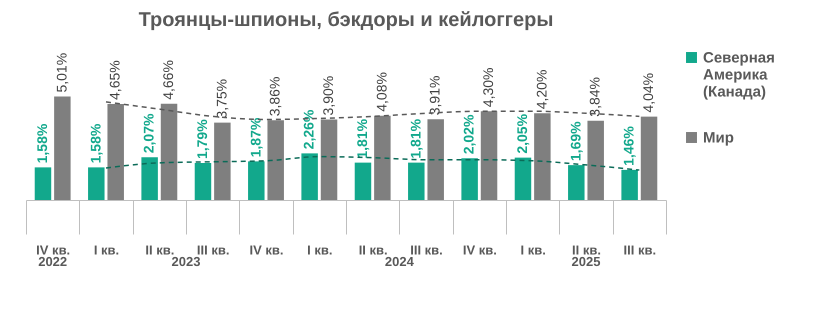  I want to click on legend-label: Мир, so click(718, 138).